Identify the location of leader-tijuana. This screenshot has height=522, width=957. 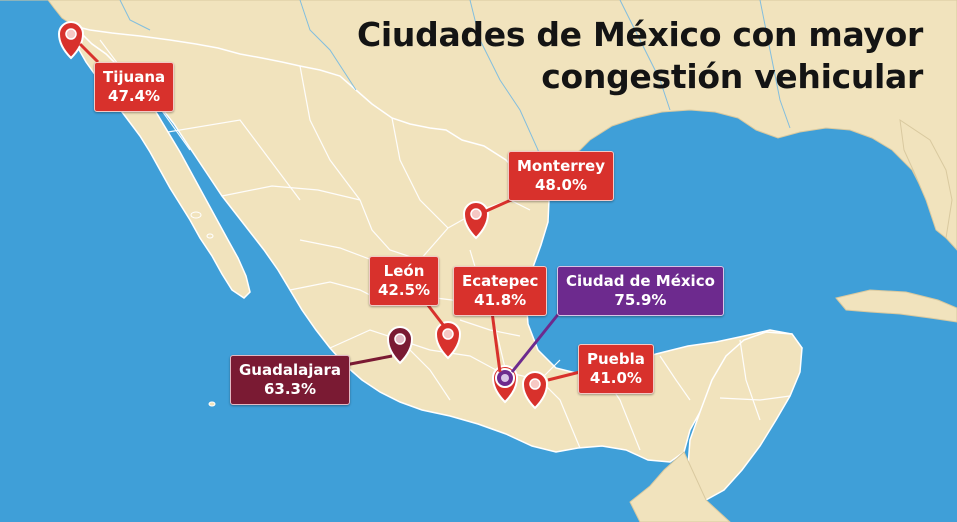
(89, 53).